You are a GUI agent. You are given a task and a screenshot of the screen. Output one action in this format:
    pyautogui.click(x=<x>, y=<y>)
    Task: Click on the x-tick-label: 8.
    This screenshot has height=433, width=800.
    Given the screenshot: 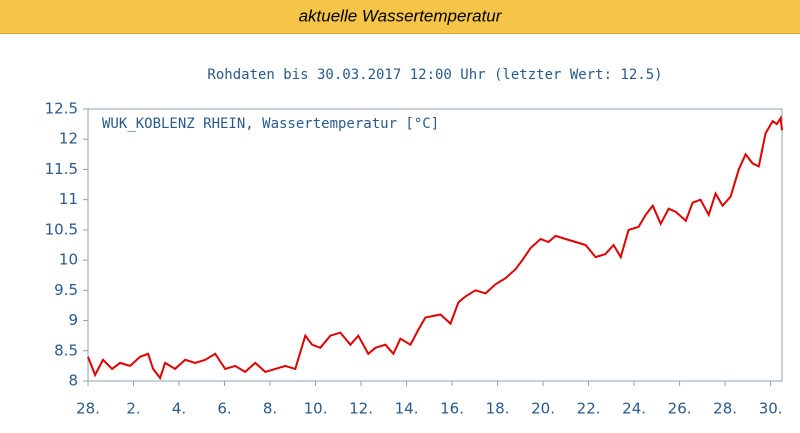 What is the action you would take?
    pyautogui.click(x=270, y=409)
    